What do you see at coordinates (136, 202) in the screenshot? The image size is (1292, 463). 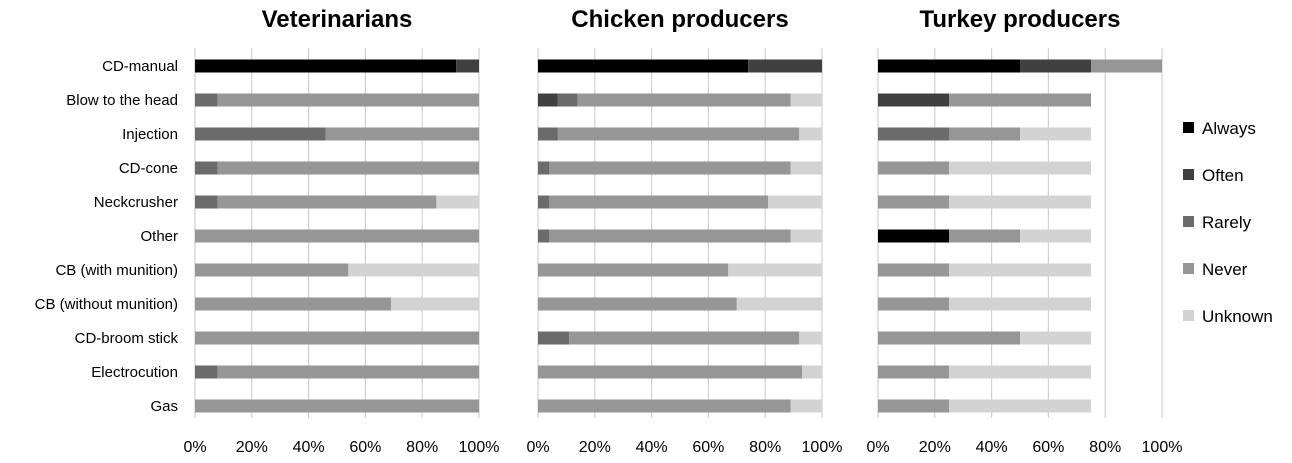 I see `category-label: Neckcrusher` at bounding box center [136, 202].